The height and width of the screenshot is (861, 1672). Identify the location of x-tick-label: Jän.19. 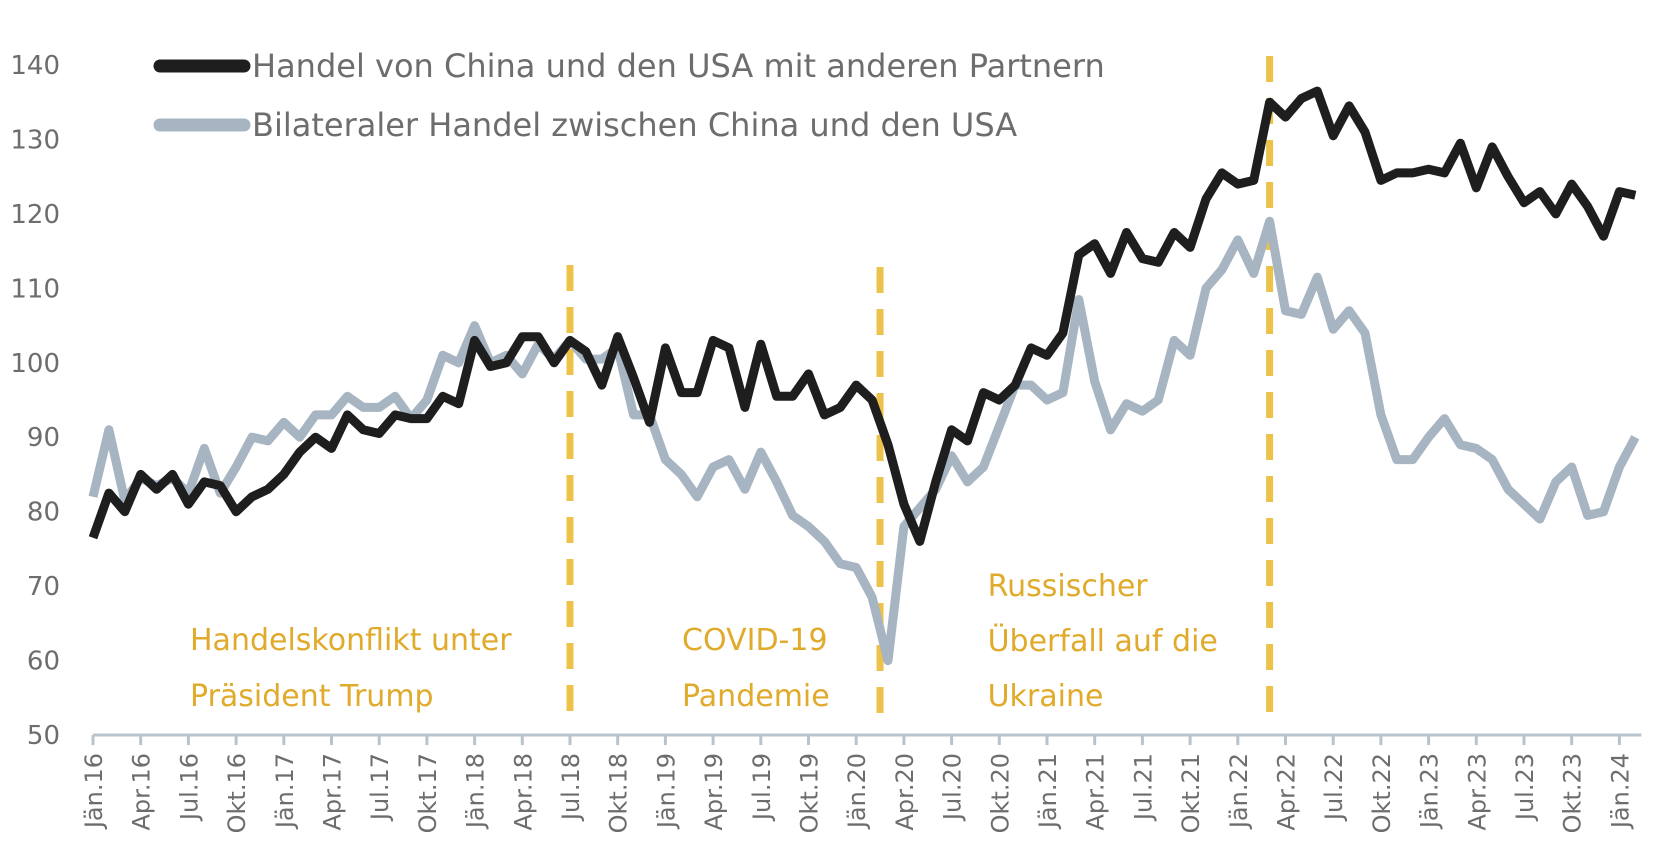
(666, 791).